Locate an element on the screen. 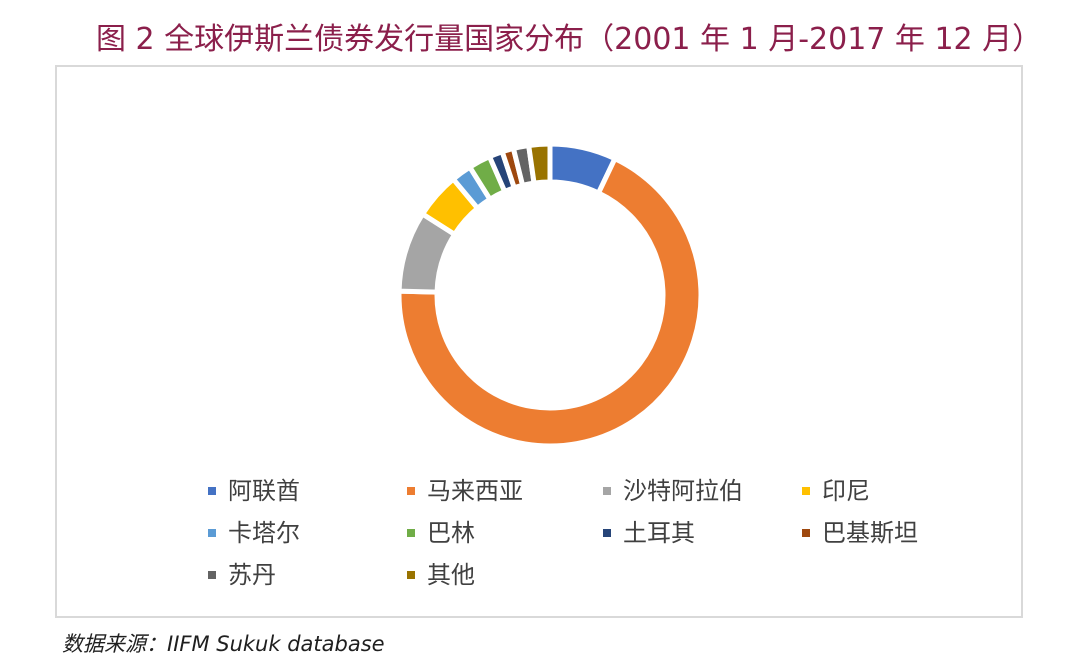 This screenshot has width=1080, height=664. legend-label: 巴林 is located at coordinates (451, 533).